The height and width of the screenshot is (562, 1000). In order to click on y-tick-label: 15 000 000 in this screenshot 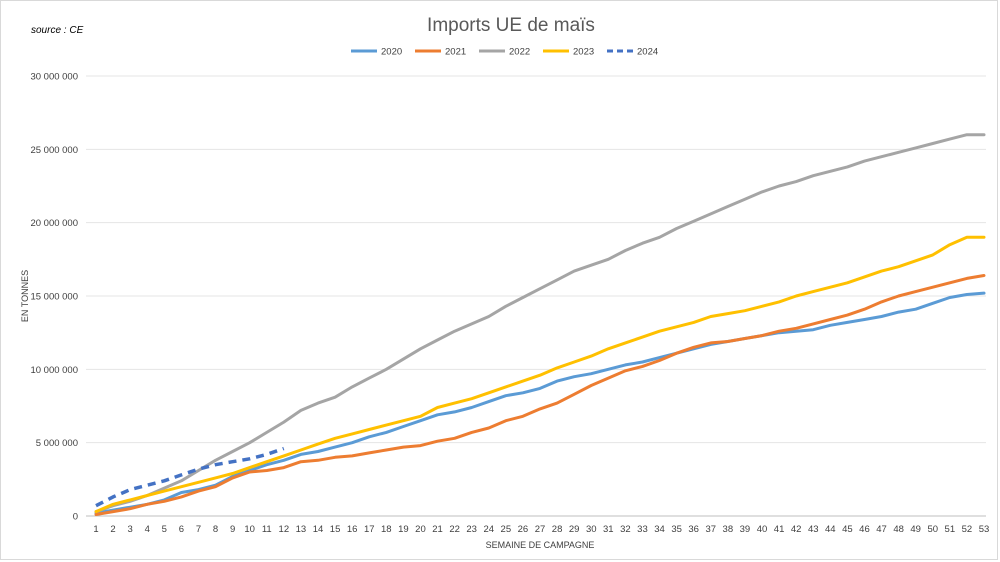, I will do `click(54, 297)`.